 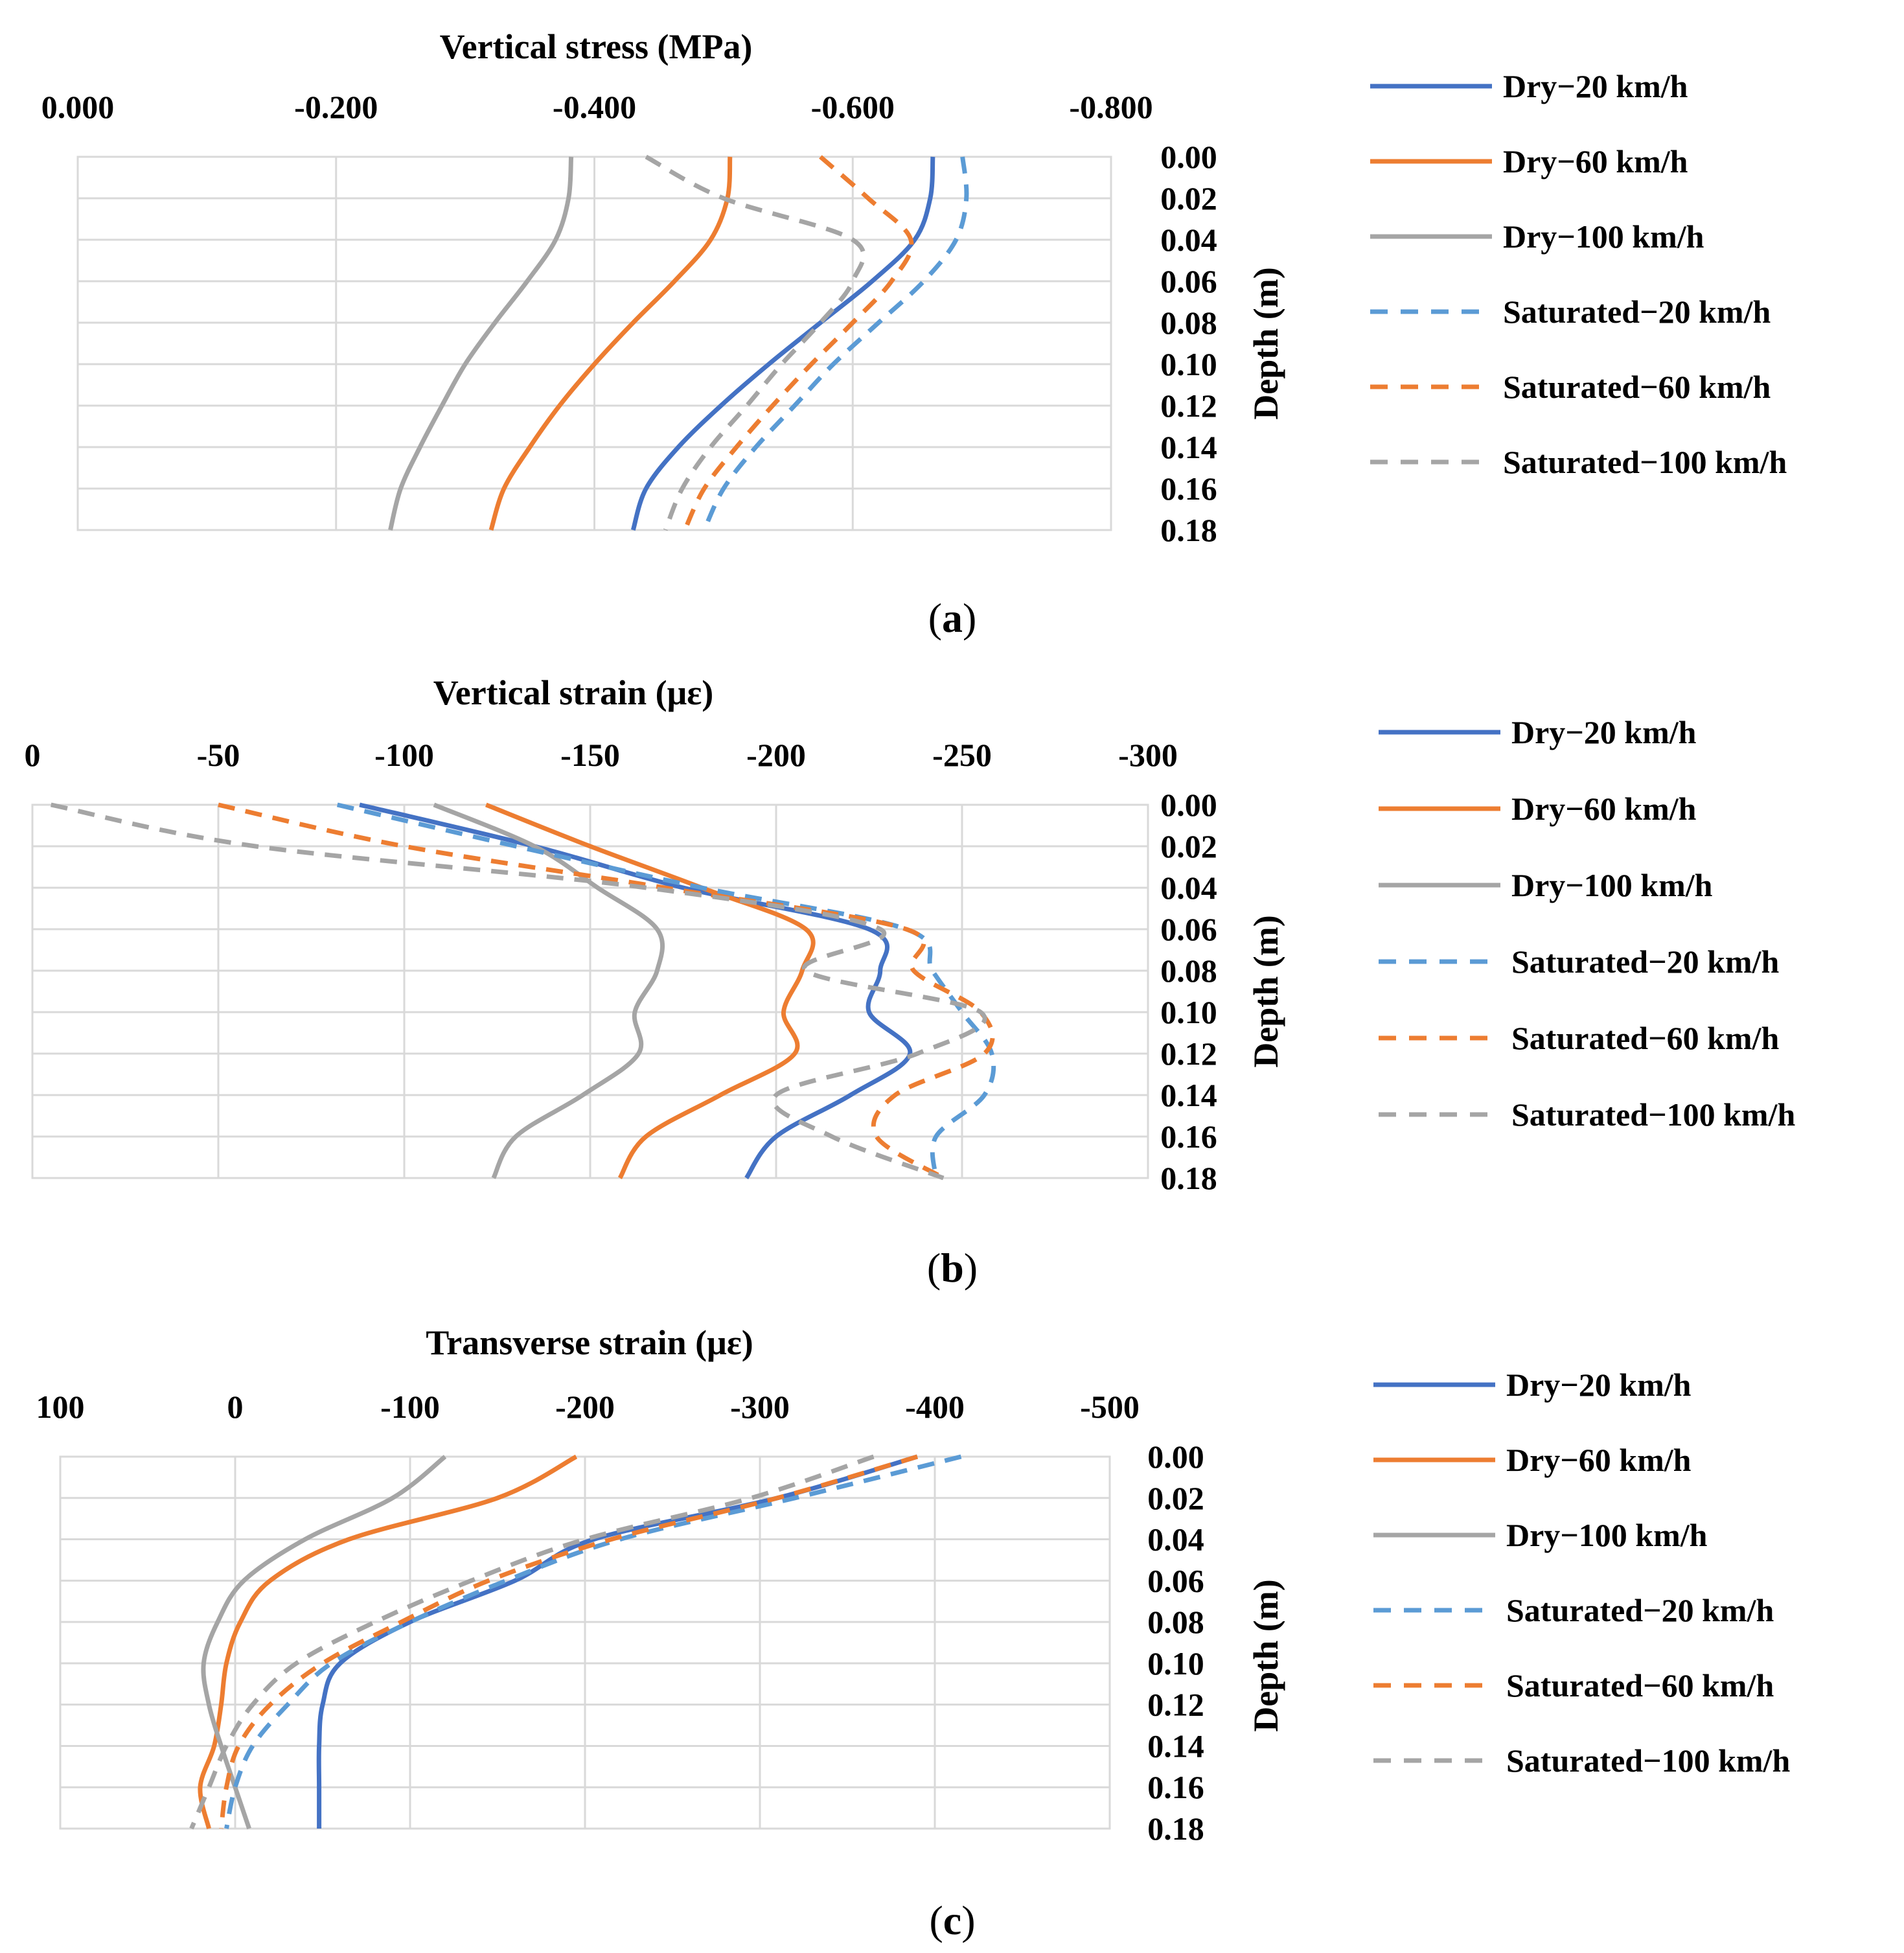 What do you see at coordinates (1189, 1012) in the screenshot?
I see `panel-b-y-tick-label: 0.10` at bounding box center [1189, 1012].